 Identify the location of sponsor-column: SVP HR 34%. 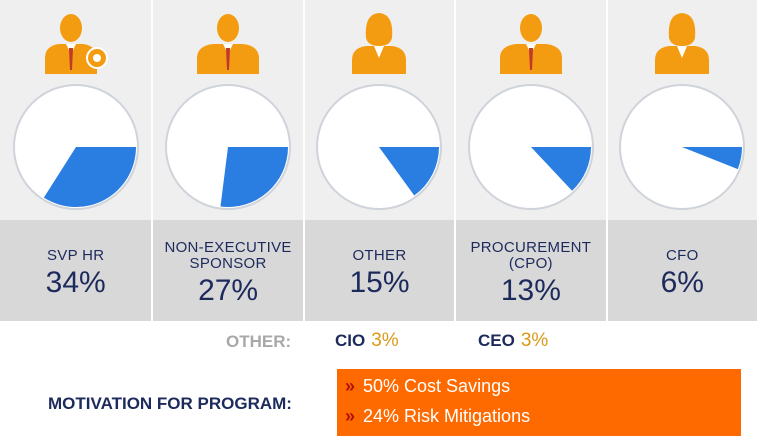
(76, 160).